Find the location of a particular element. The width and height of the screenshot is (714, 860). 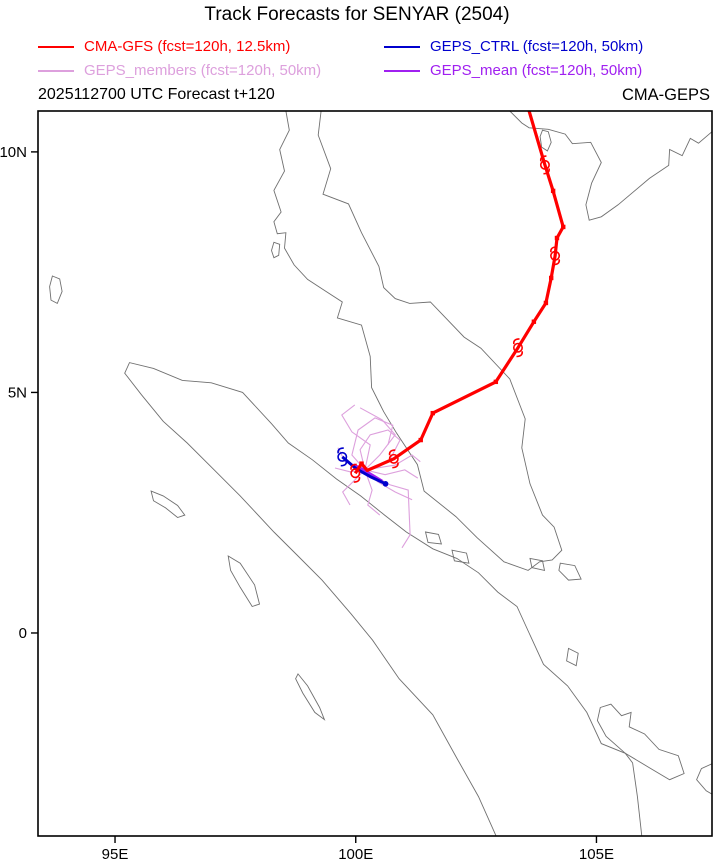

legend-line-swatch-geps-mean is located at coordinates (402, 70).